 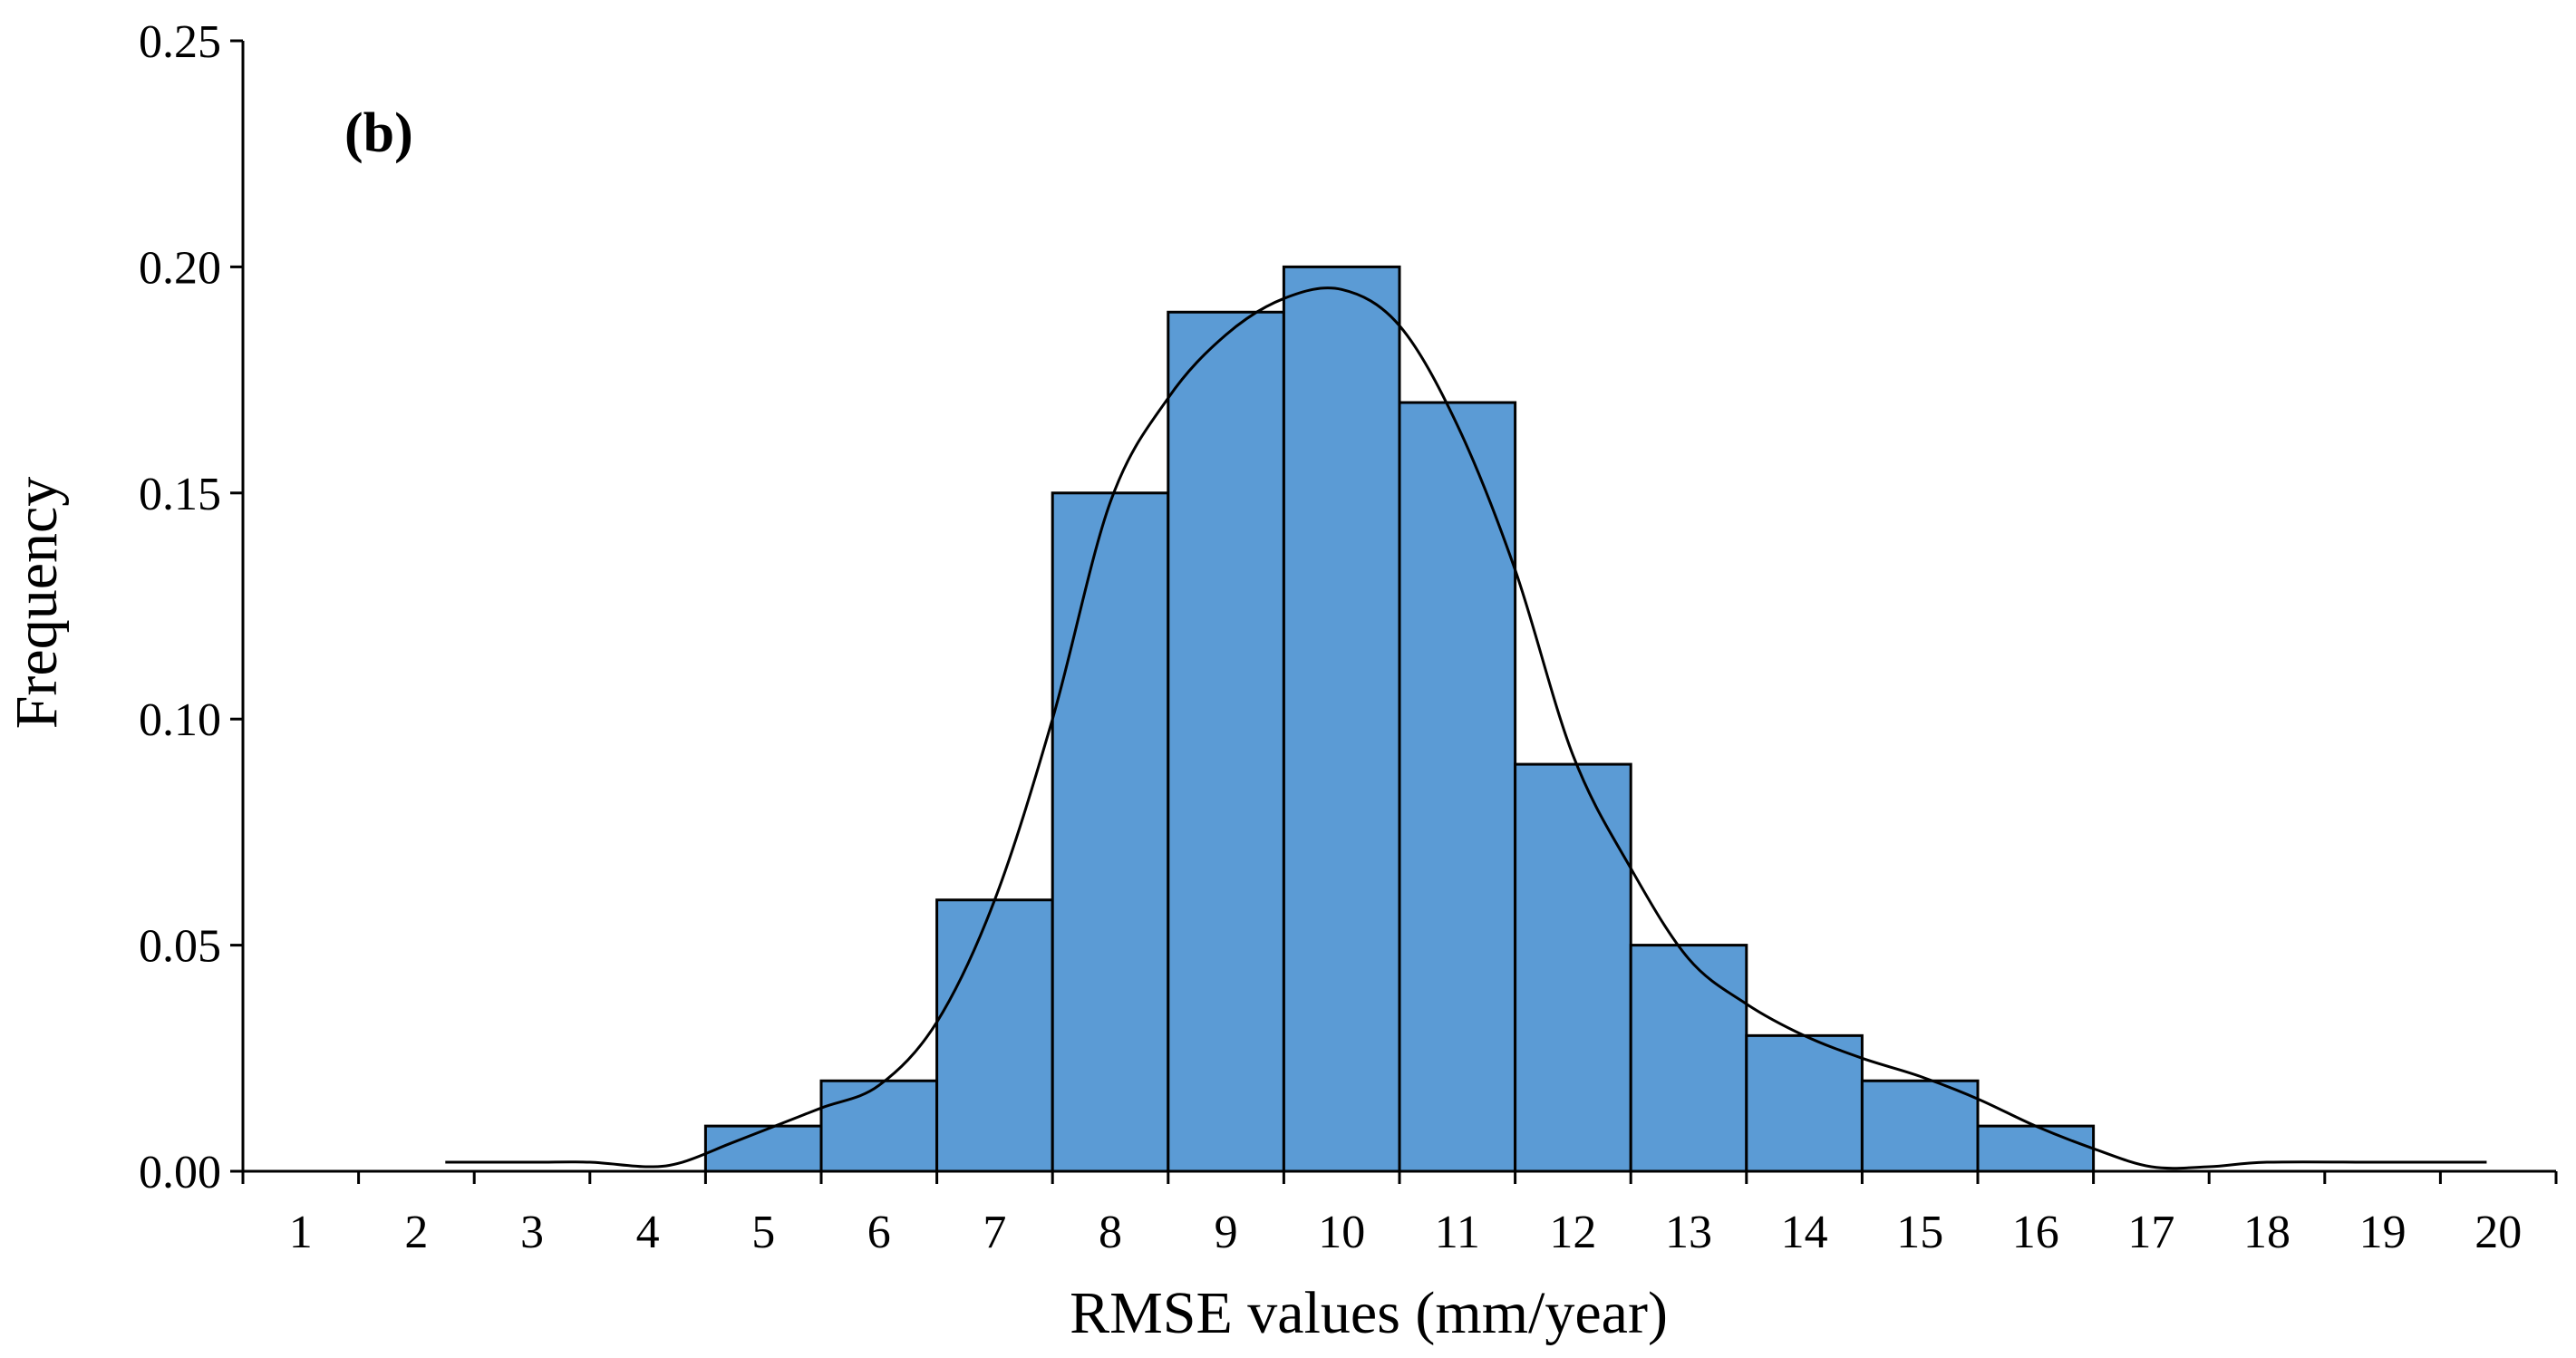 What do you see at coordinates (2383, 1232) in the screenshot?
I see `x-tick-label: 19` at bounding box center [2383, 1232].